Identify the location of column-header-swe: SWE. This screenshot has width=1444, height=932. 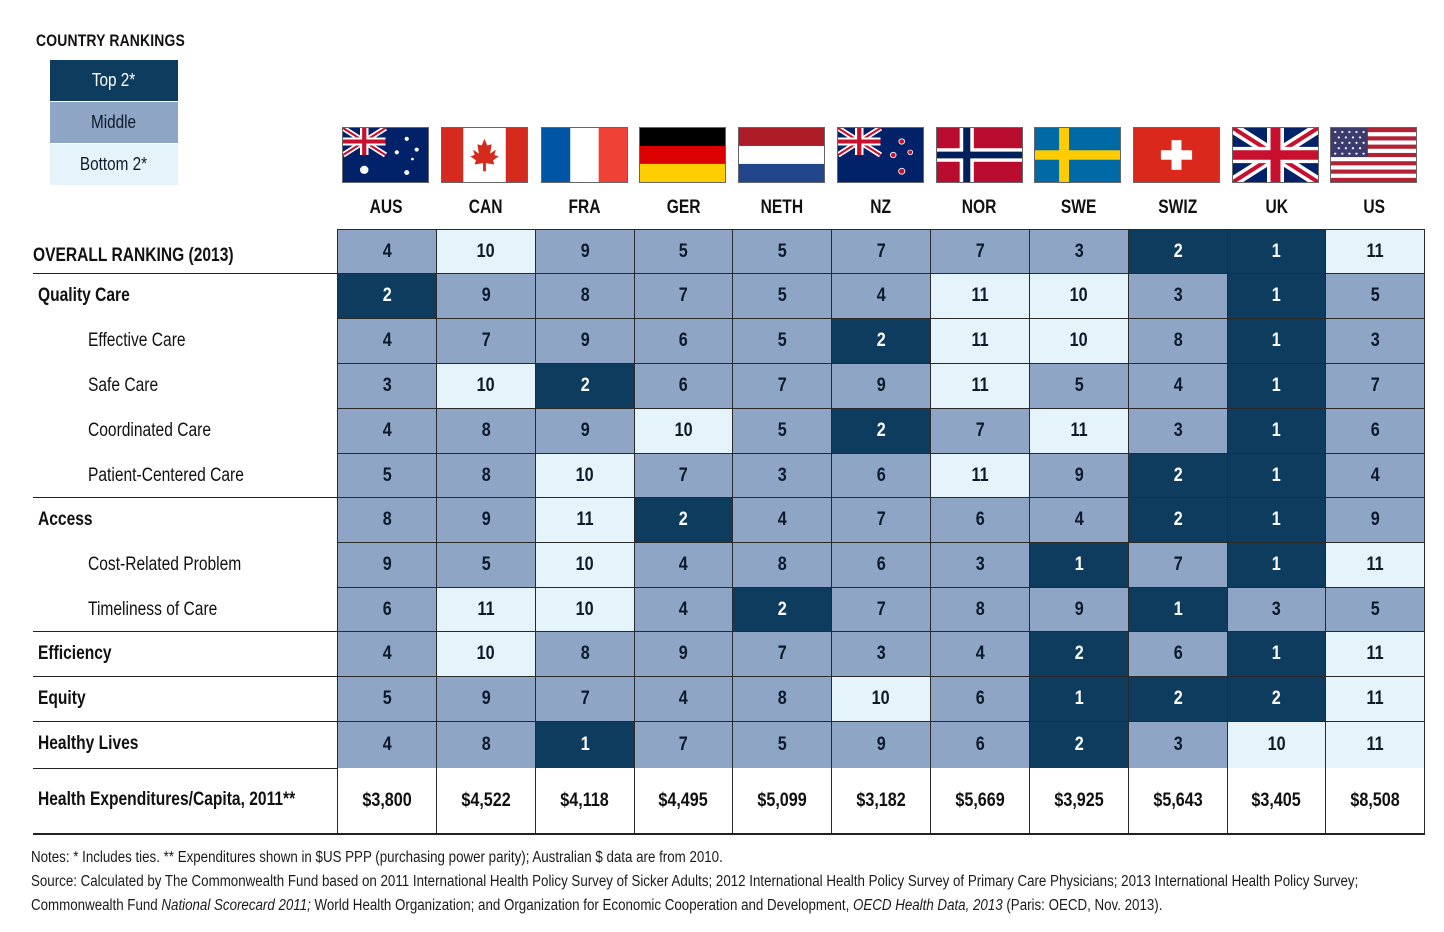
(1078, 207).